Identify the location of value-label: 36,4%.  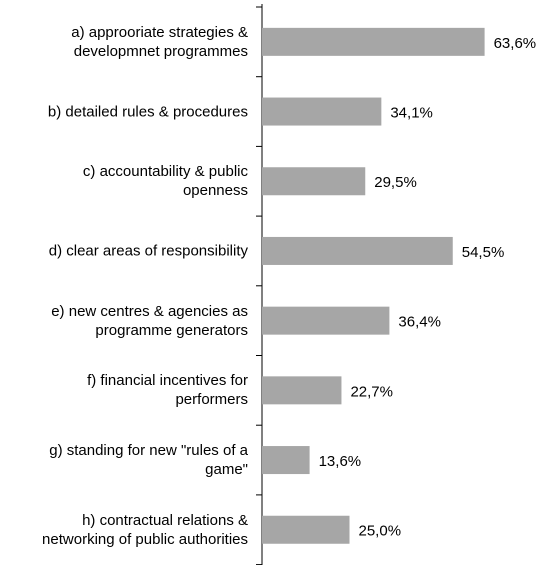
(419, 322).